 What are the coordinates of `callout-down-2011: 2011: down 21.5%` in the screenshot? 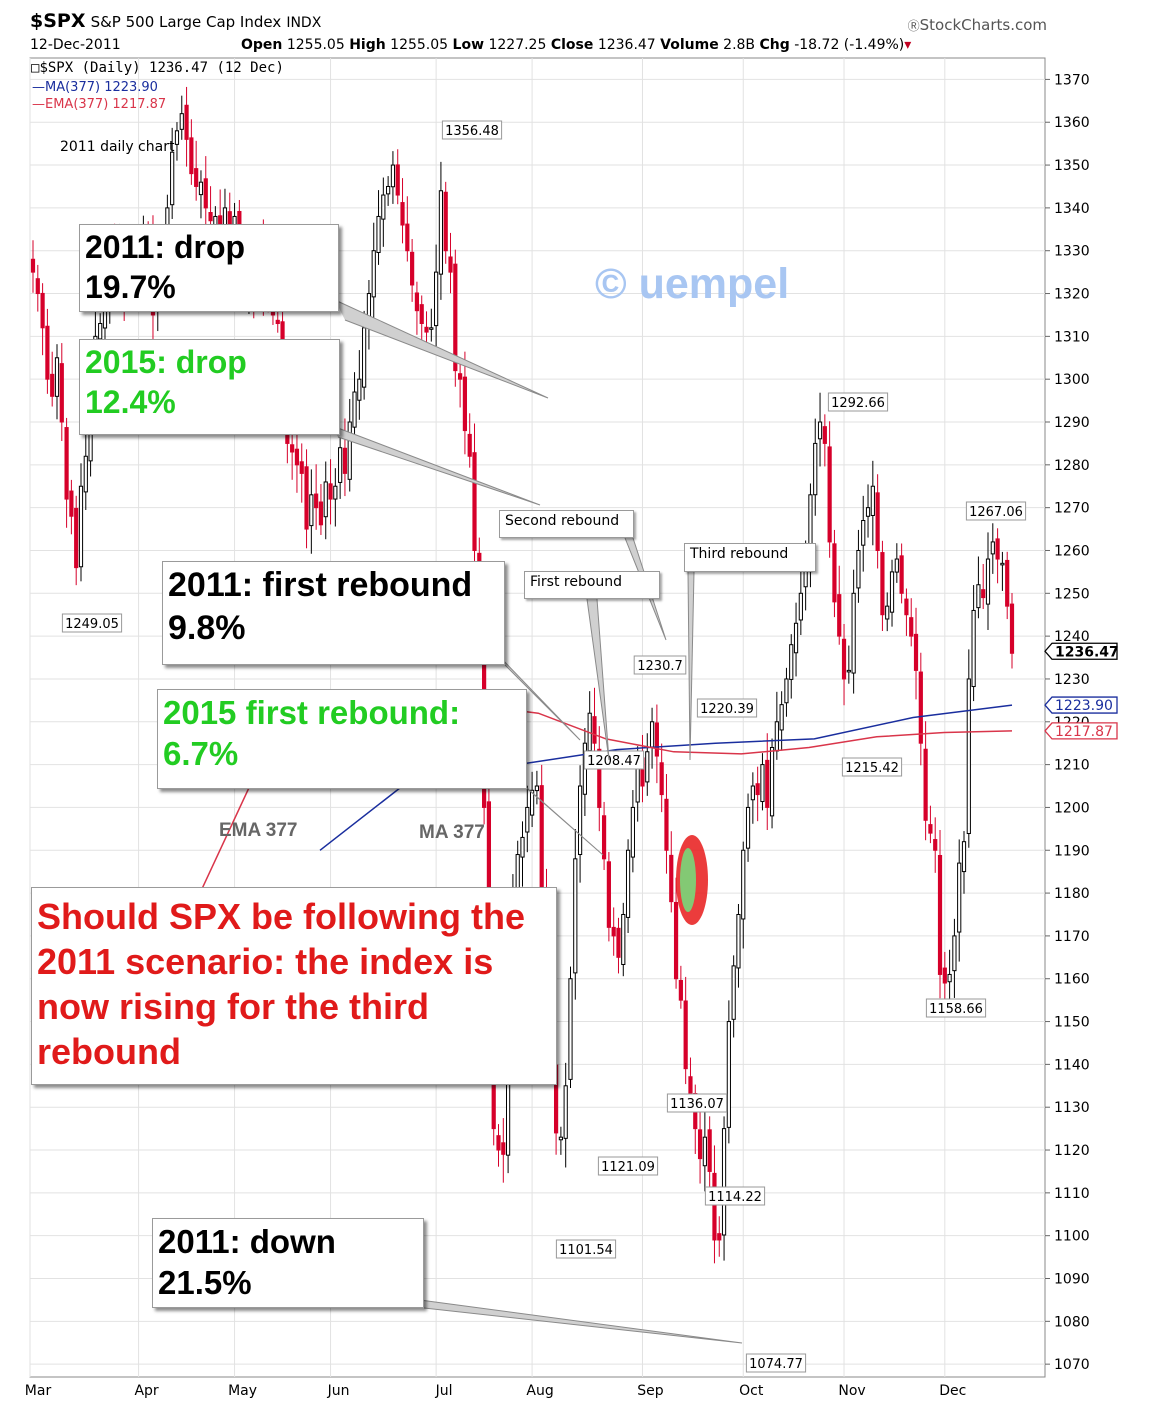 It's located at (288, 1263).